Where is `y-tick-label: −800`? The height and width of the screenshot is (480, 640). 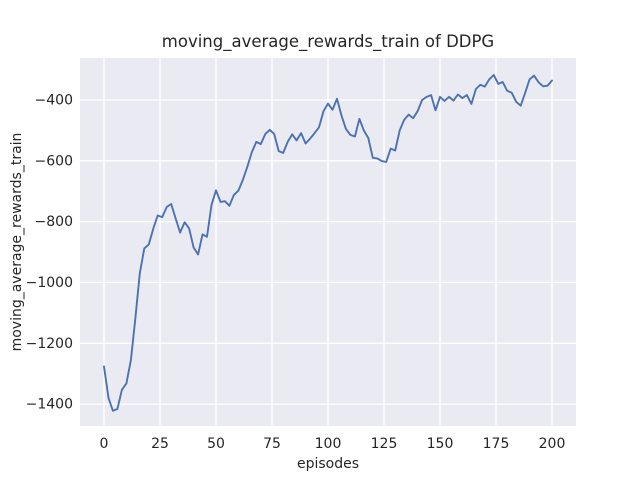
y-tick-label: −800 is located at coordinates (54, 222).